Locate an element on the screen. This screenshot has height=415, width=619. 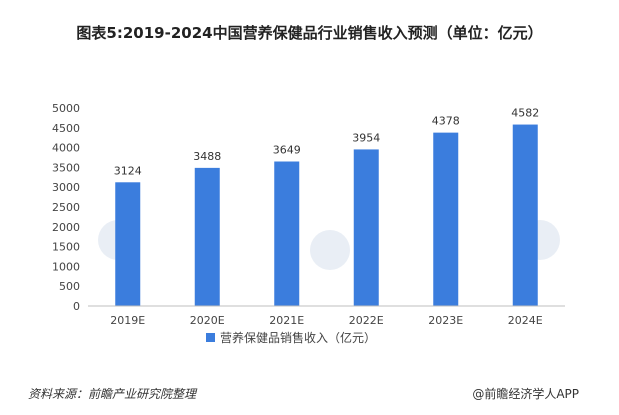
y-axis: 0 500 1000 1500 2000 2500 3000 3500 4000 4500 5000 is located at coordinates (66, 207).